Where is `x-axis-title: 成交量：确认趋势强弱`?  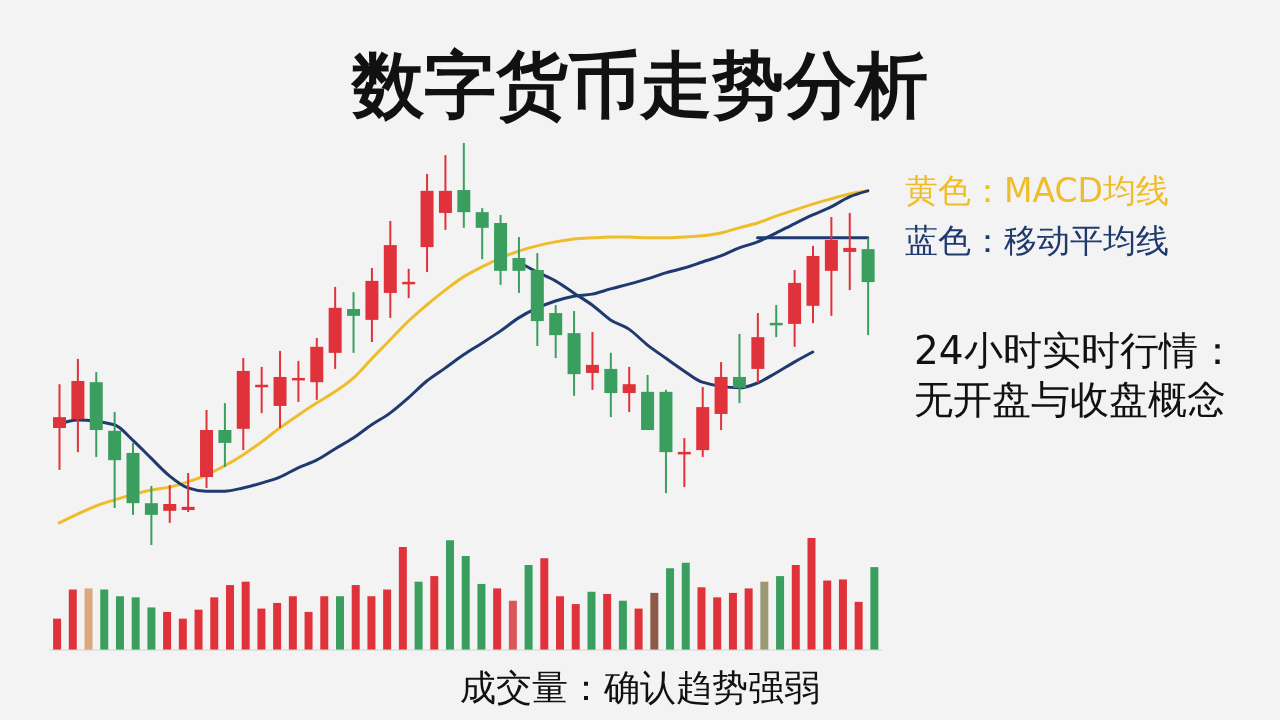 x-axis-title: 成交量：确认趋势强弱 is located at coordinates (640, 688).